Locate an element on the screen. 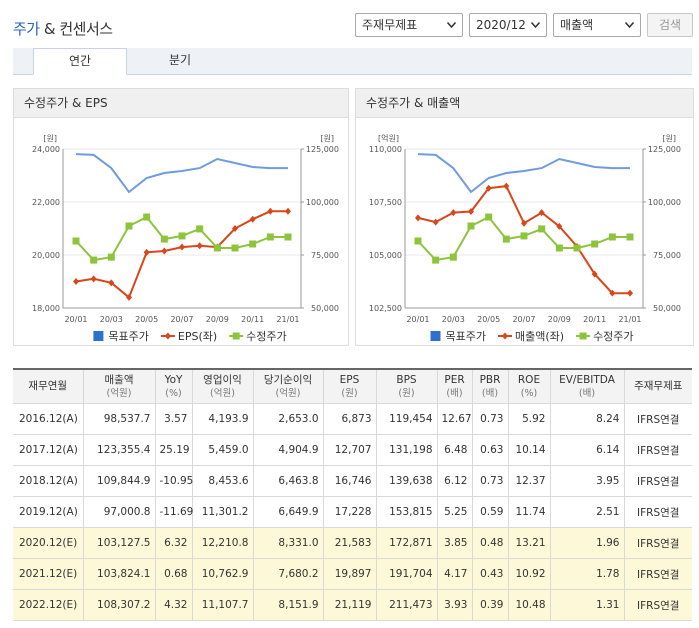 The height and width of the screenshot is (628, 699). chart-title: 수정주가 & EPS is located at coordinates (181, 103).